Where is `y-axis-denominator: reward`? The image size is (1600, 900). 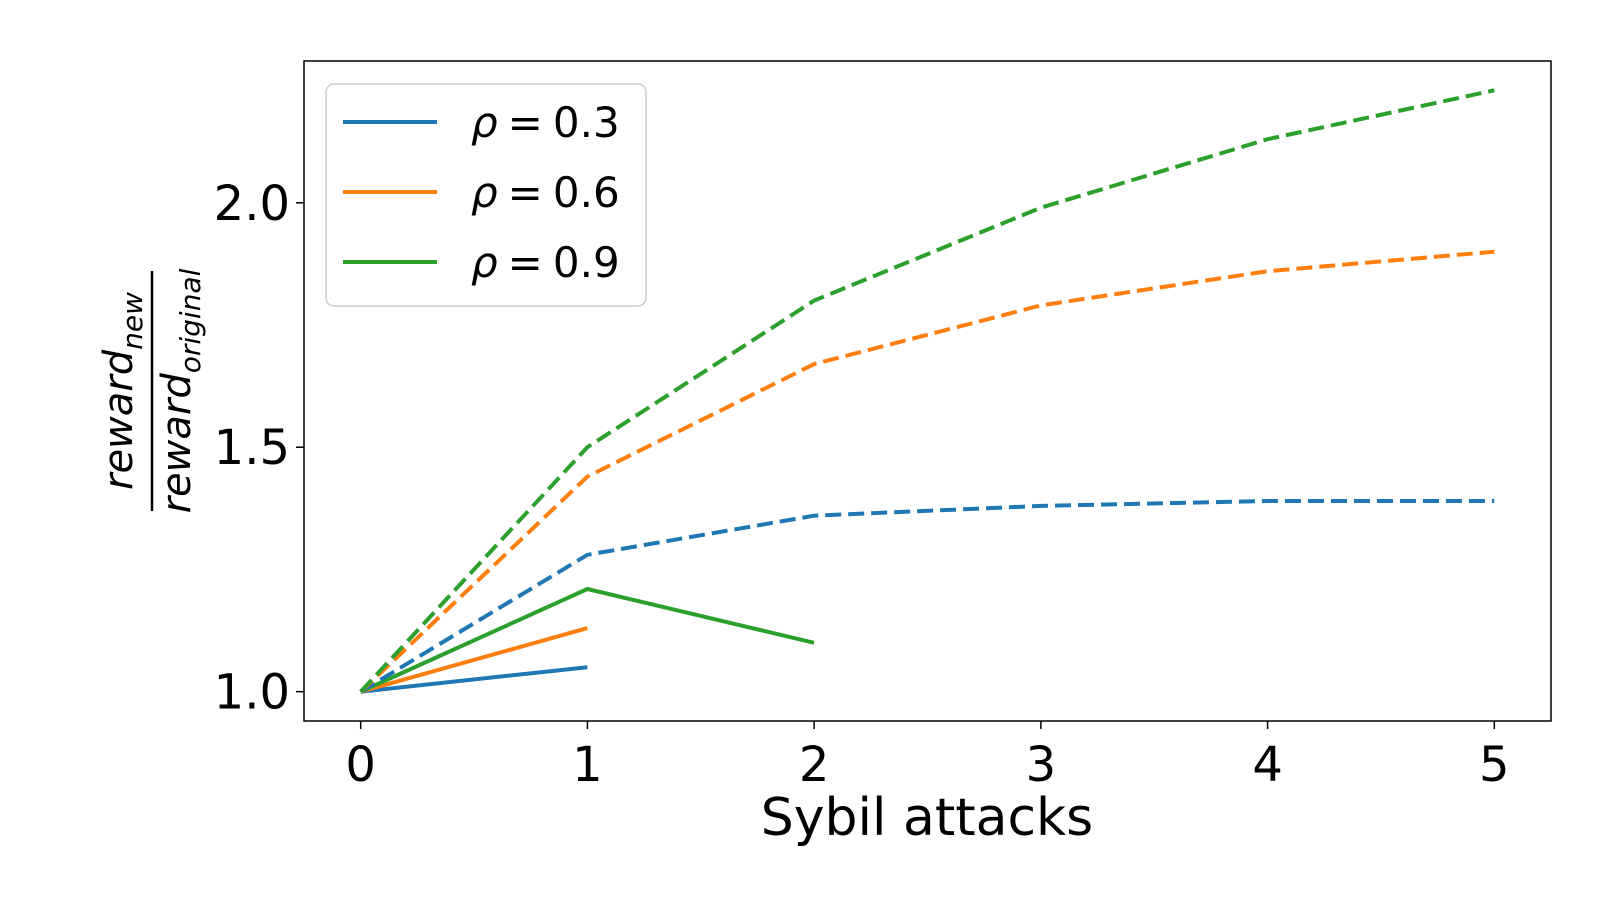
y-axis-denominator: reward is located at coordinates (177, 443).